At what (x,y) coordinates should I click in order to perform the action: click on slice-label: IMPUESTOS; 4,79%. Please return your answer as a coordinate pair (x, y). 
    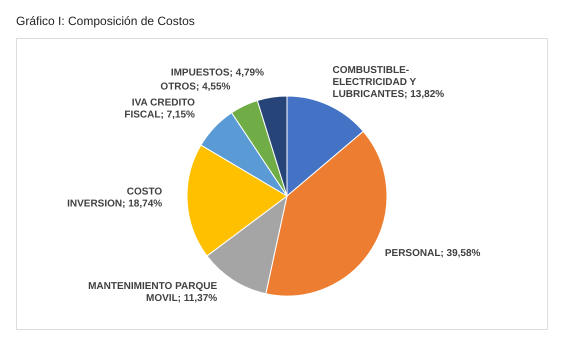
    Looking at the image, I should click on (217, 72).